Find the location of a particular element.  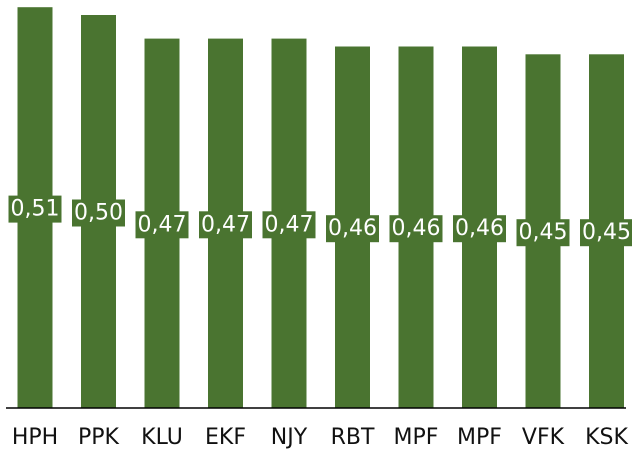

data-label-8: 0,45 is located at coordinates (543, 232).